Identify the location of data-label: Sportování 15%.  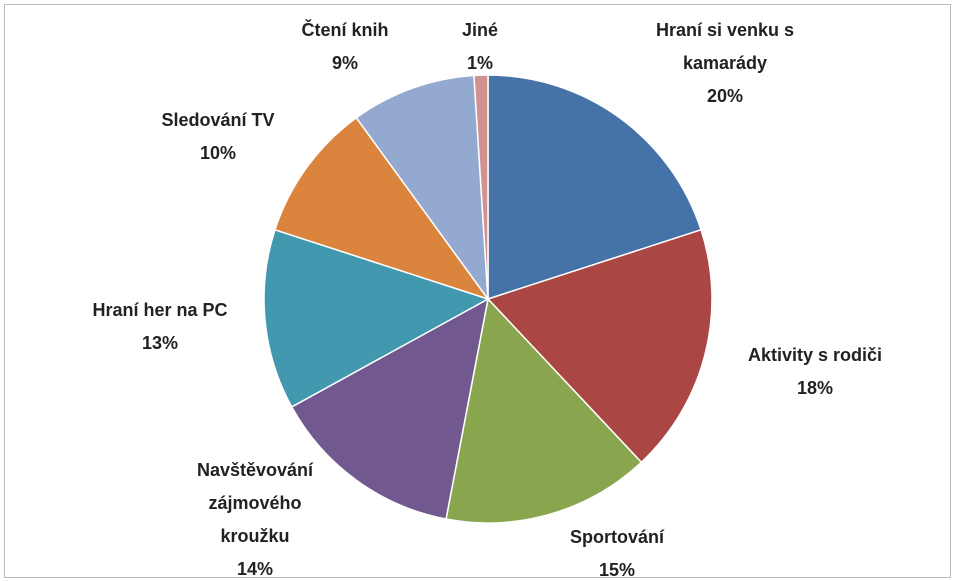
(617, 551).